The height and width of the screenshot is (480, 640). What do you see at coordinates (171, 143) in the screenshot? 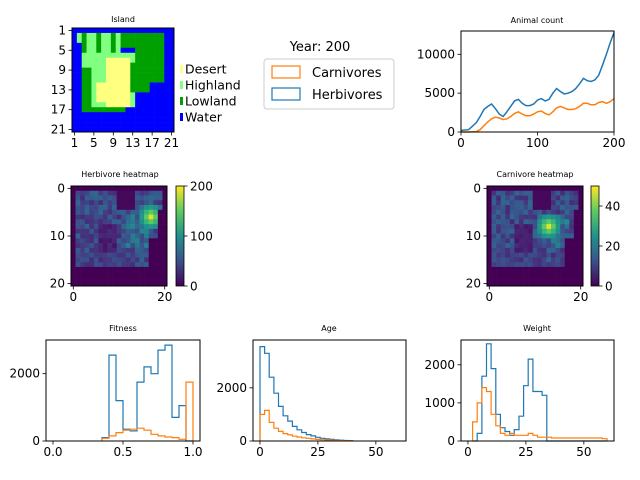
I see `island-x-tick-label: 21` at bounding box center [171, 143].